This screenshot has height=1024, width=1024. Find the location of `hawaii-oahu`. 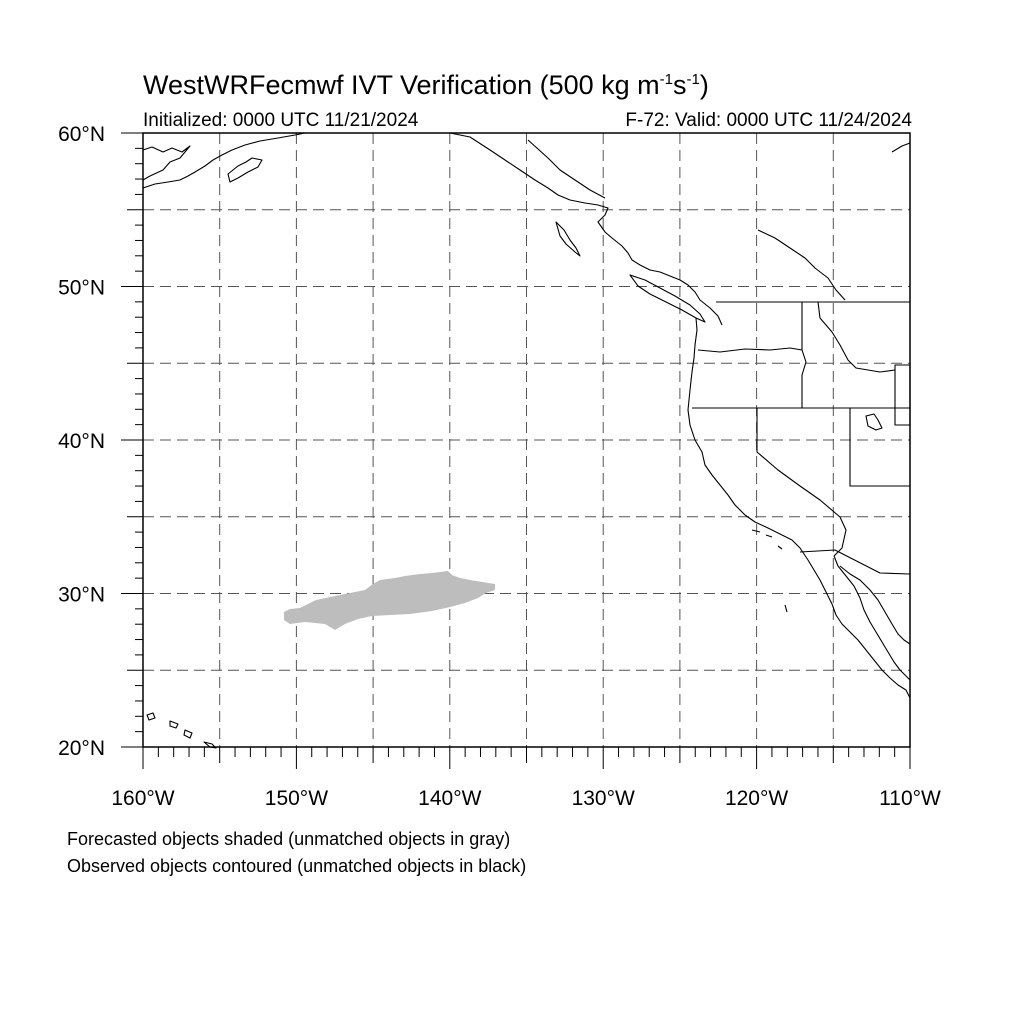

hawaii-oahu is located at coordinates (174, 724).